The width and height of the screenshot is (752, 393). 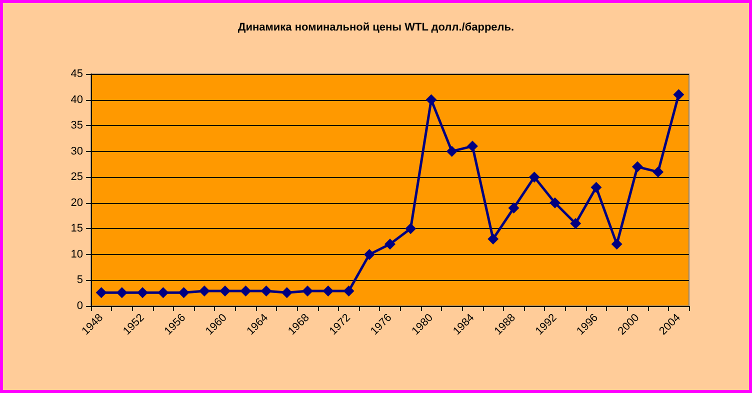 What do you see at coordinates (76, 202) in the screenshot?
I see `y-tick-label: 20` at bounding box center [76, 202].